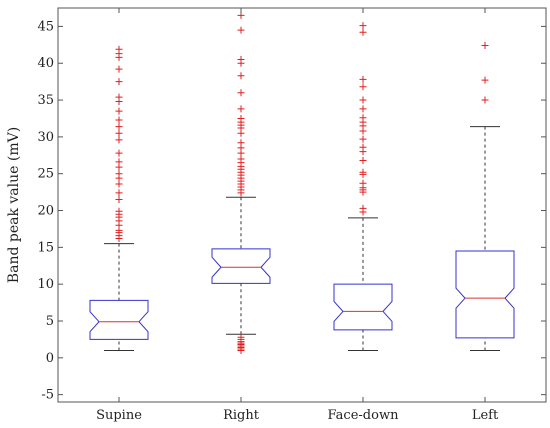 The width and height of the screenshot is (550, 428). What do you see at coordinates (45, 63) in the screenshot?
I see `y-tick-label: 40` at bounding box center [45, 63].